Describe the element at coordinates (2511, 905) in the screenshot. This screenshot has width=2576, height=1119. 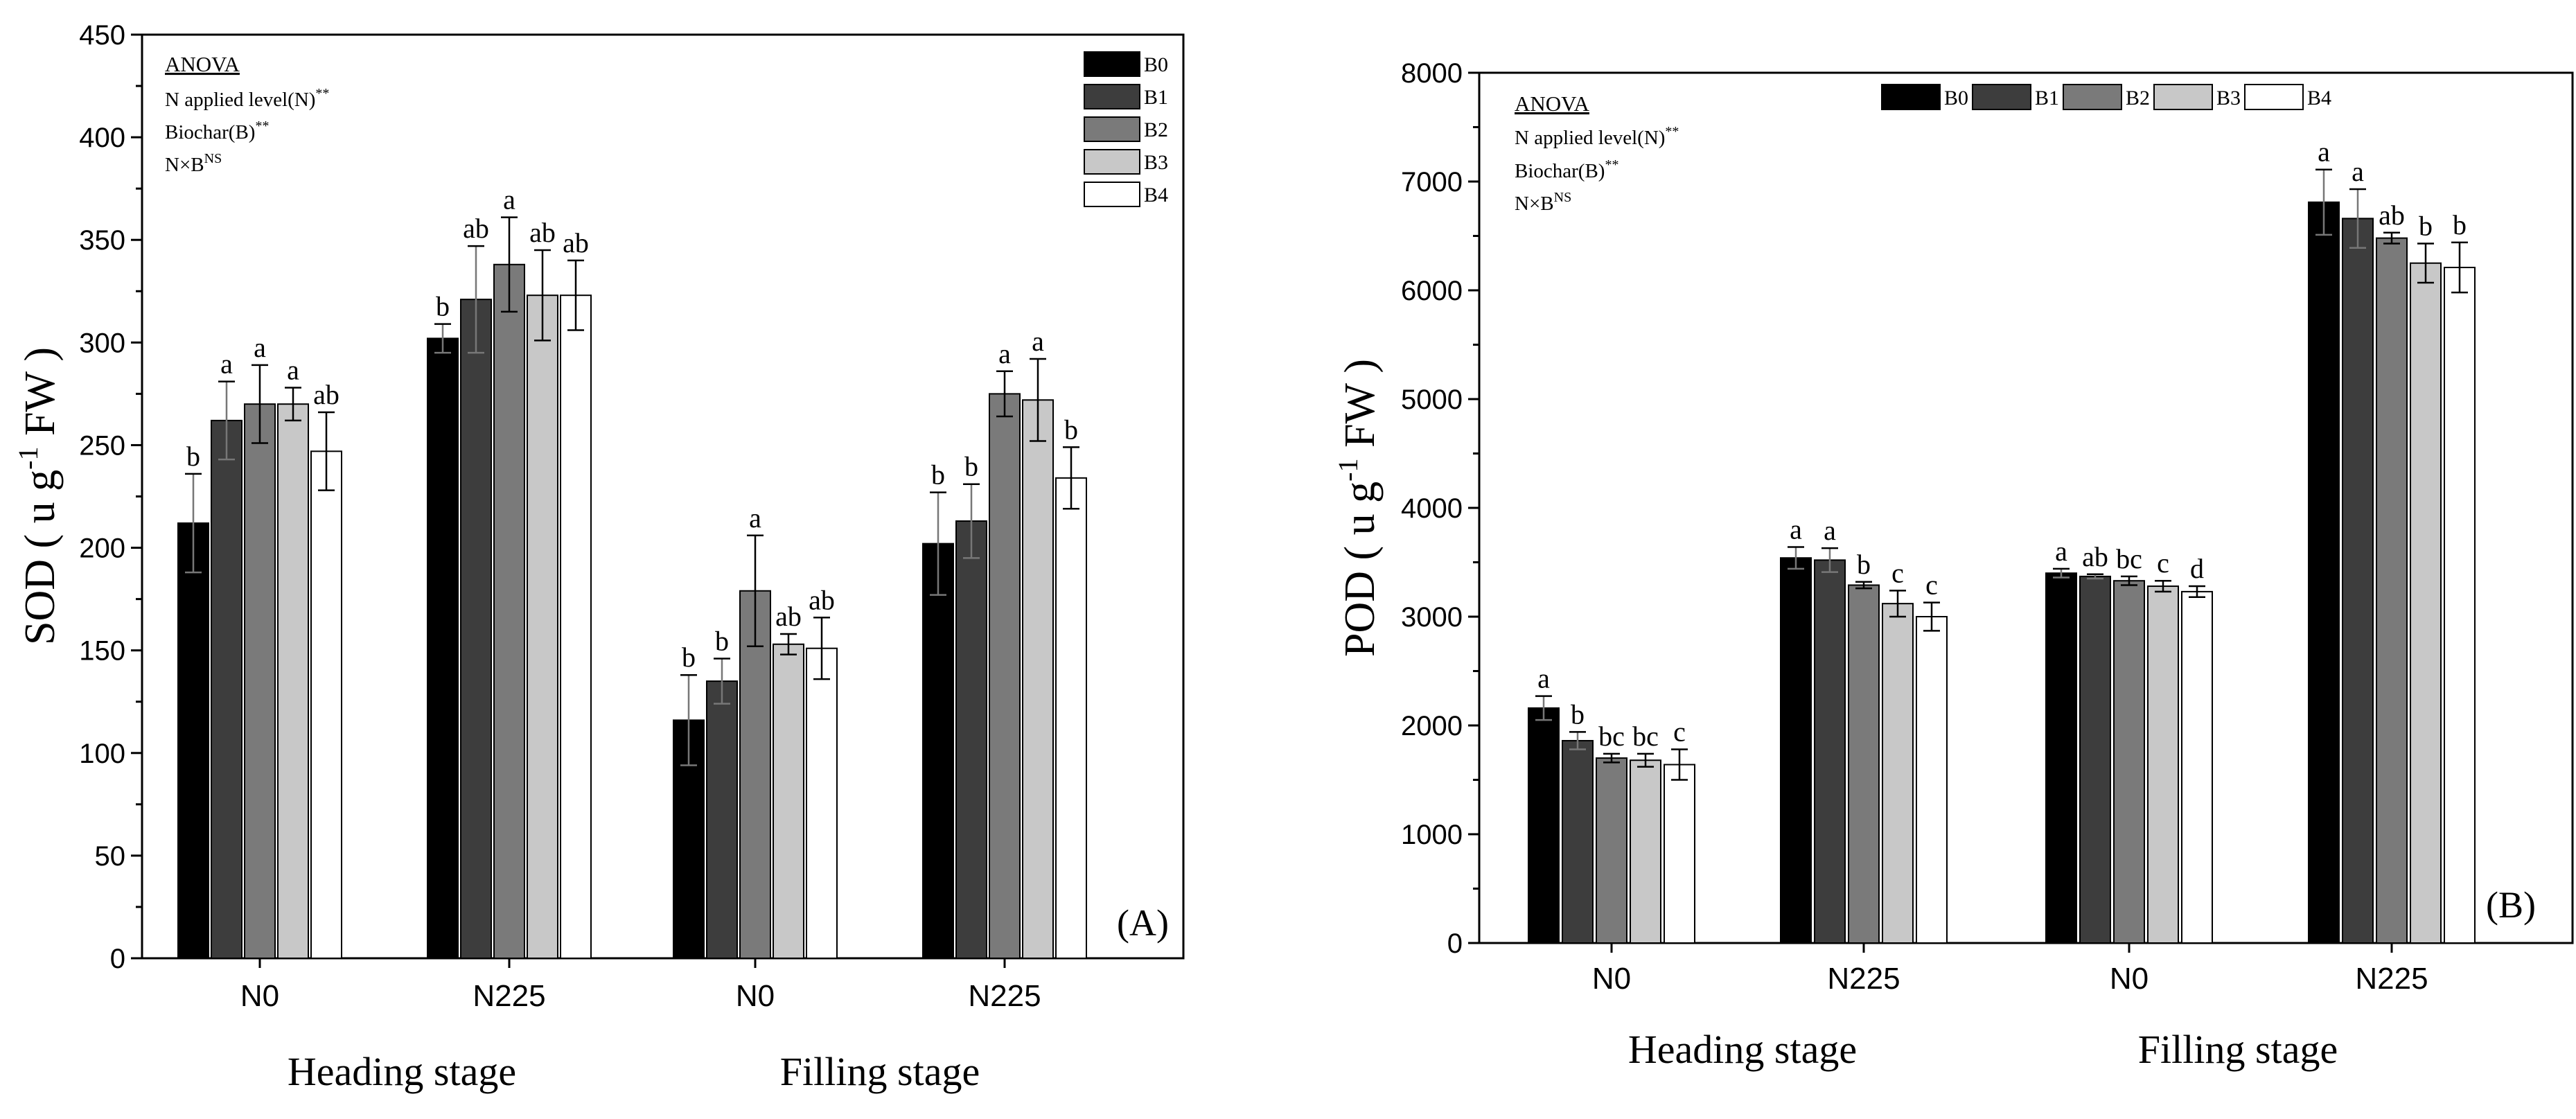
I see `panel-label-b: (B)` at that location.